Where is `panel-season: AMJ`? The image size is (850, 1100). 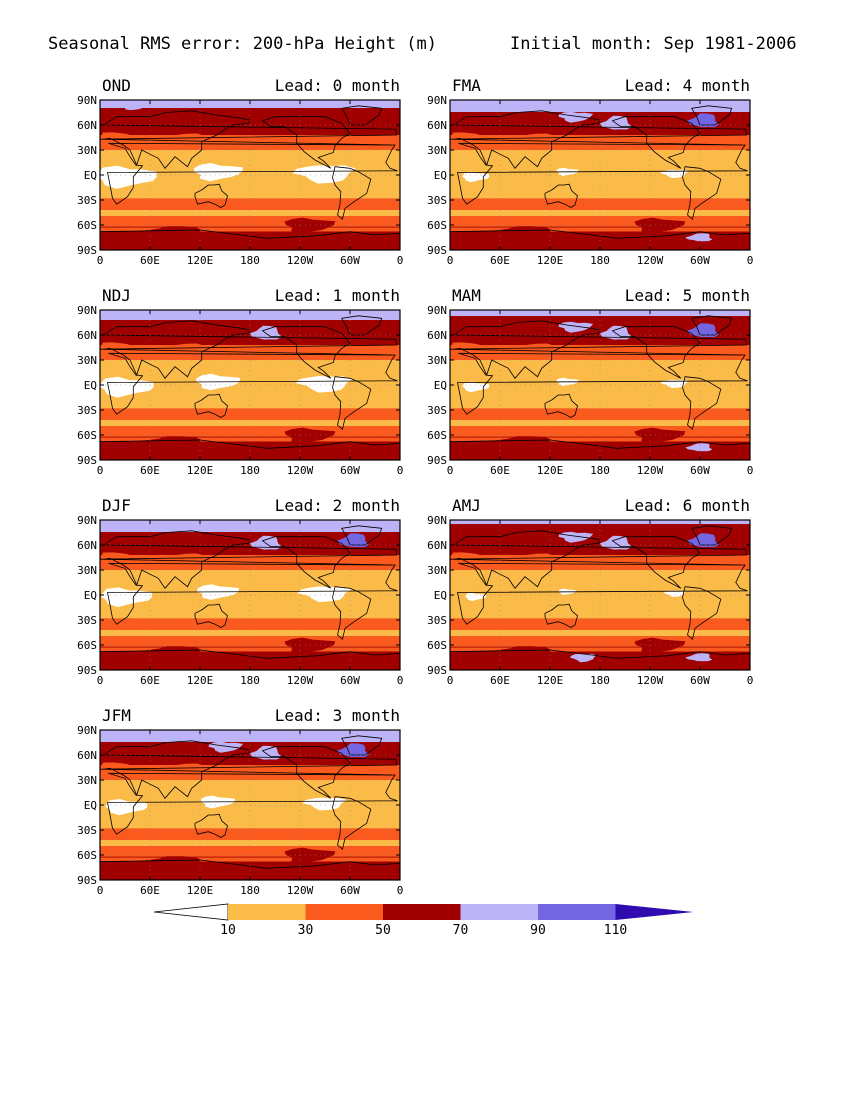
panel-season: AMJ is located at coordinates (466, 505).